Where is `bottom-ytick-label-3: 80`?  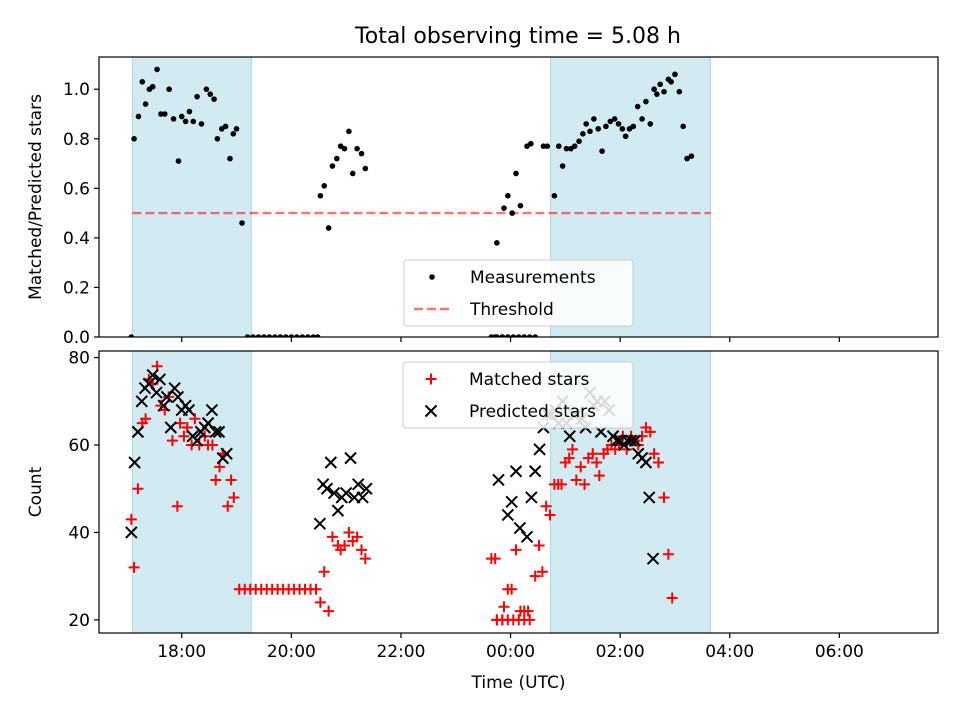 bottom-ytick-label-3: 80 is located at coordinates (79, 359).